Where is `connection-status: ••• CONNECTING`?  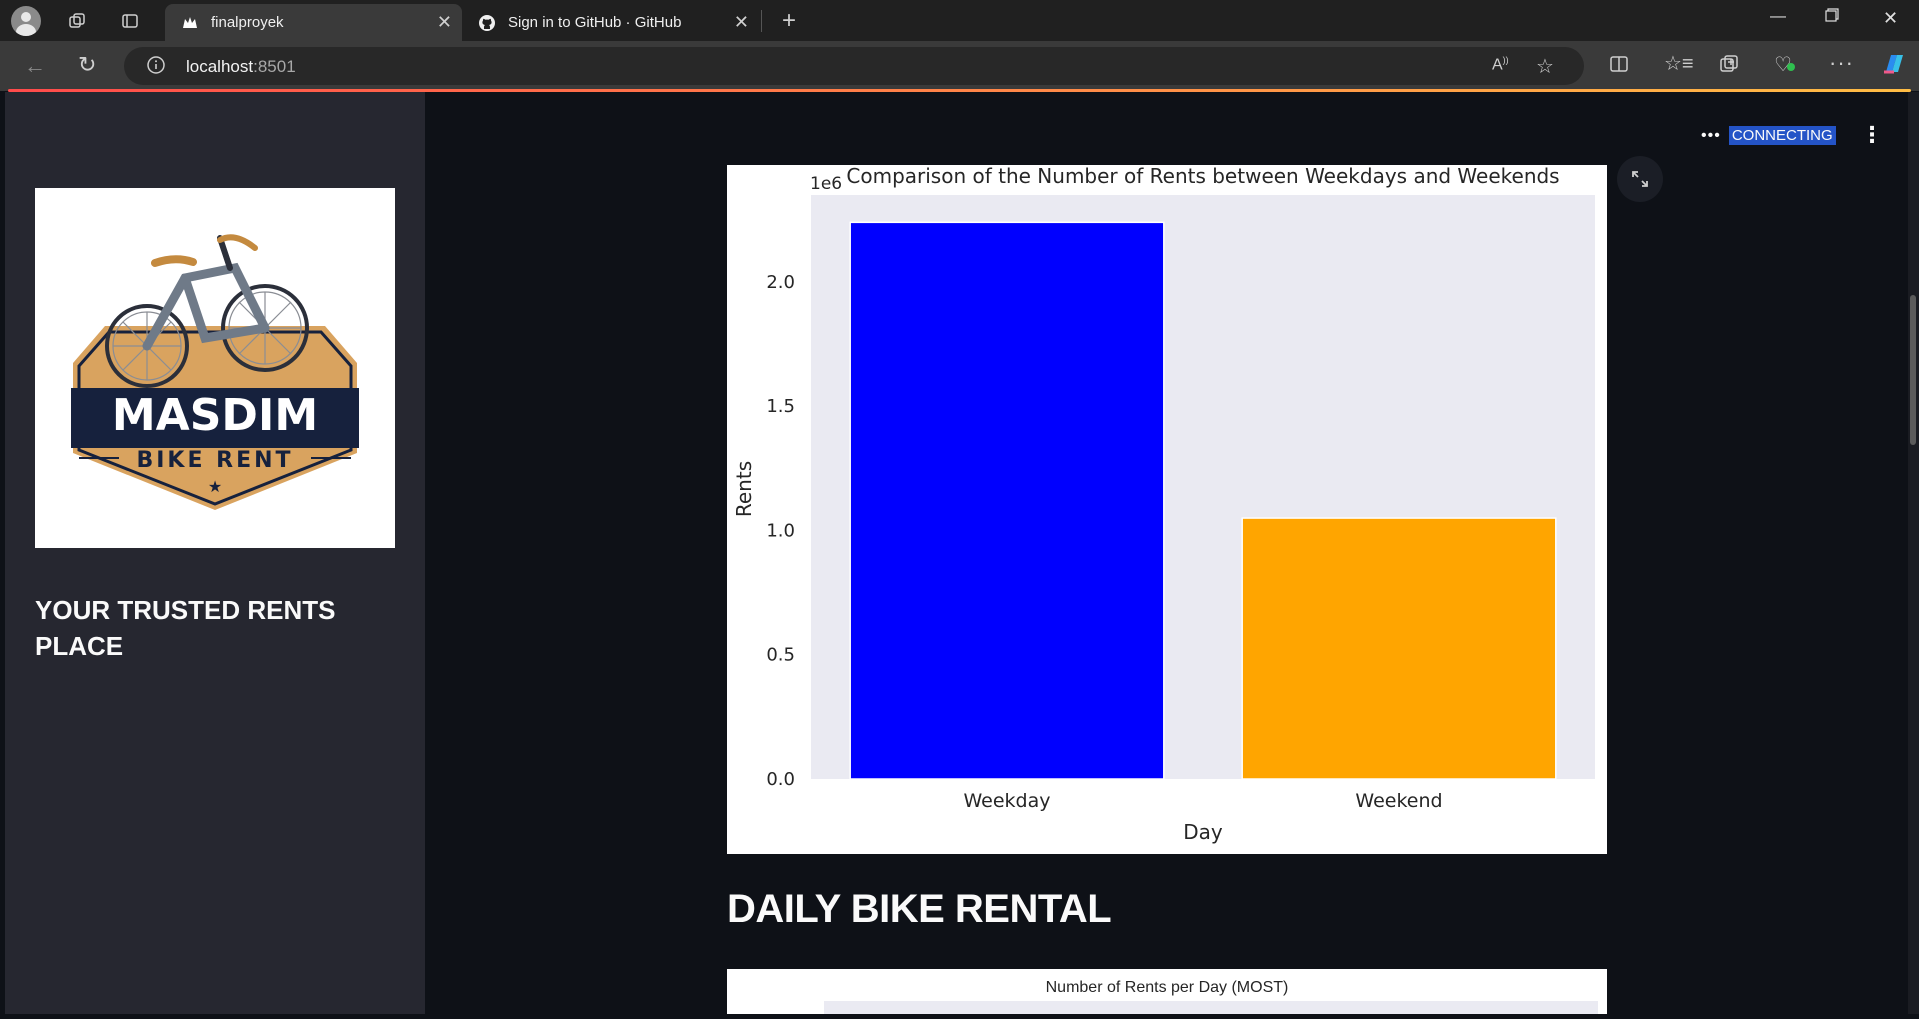 connection-status: ••• CONNECTING is located at coordinates (1768, 135).